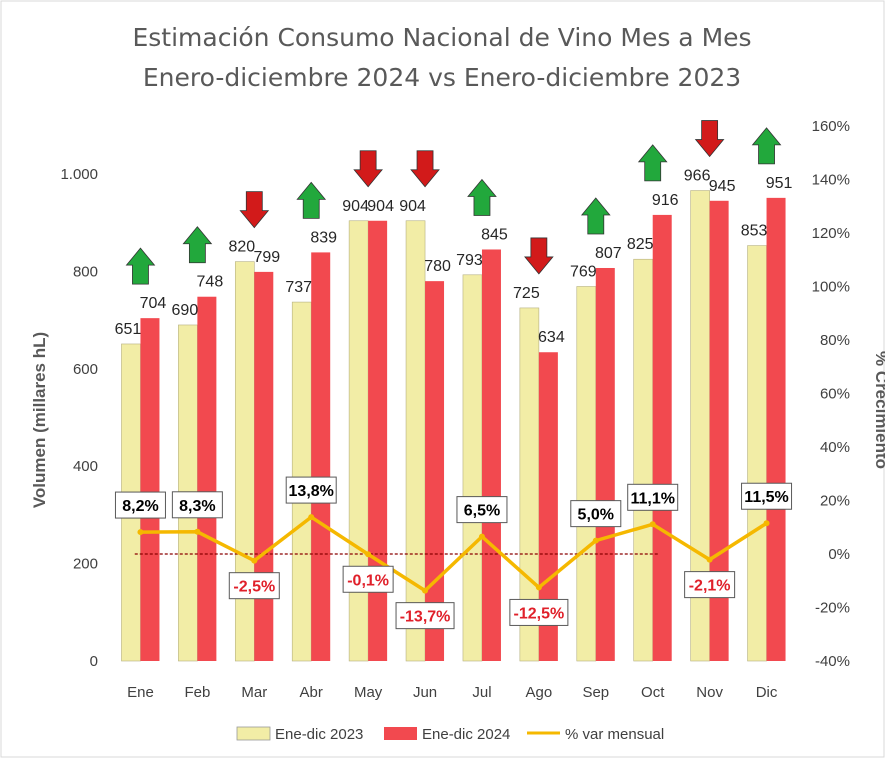 This screenshot has height=758, width=885. I want to click on pct-label: 11,1%, so click(652, 498).